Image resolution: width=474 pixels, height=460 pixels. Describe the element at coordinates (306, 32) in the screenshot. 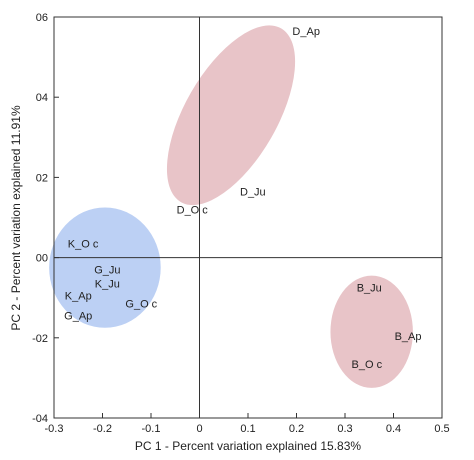

I see `point-label-d_ap: D_Ap` at that location.